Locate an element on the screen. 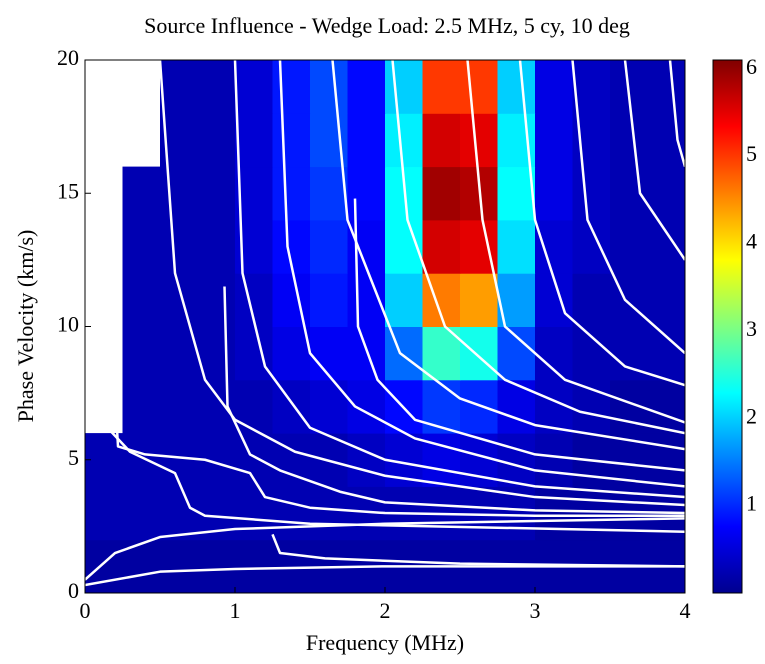 This screenshot has height=664, width=765. x-tick-label: 0 is located at coordinates (85, 610).